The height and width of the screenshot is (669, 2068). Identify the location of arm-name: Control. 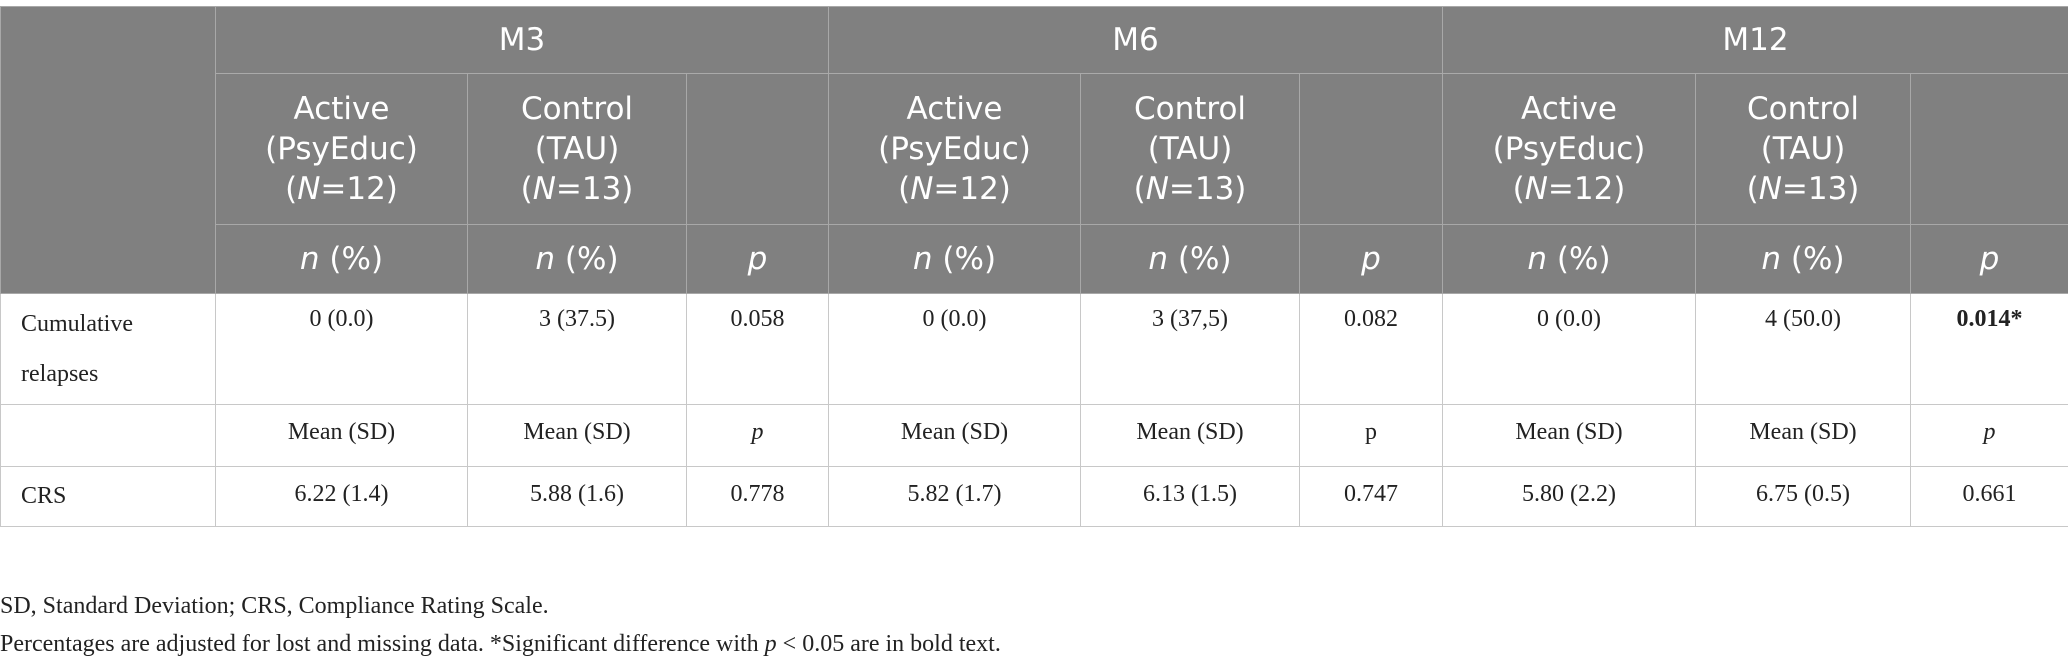
(1190, 109).